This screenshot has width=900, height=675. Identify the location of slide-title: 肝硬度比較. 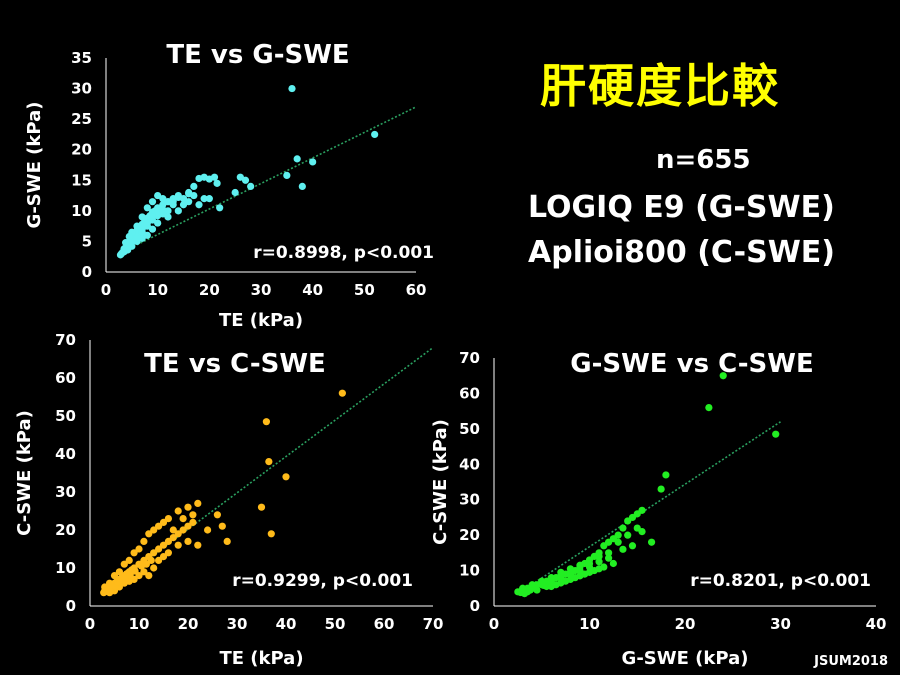
(660, 86).